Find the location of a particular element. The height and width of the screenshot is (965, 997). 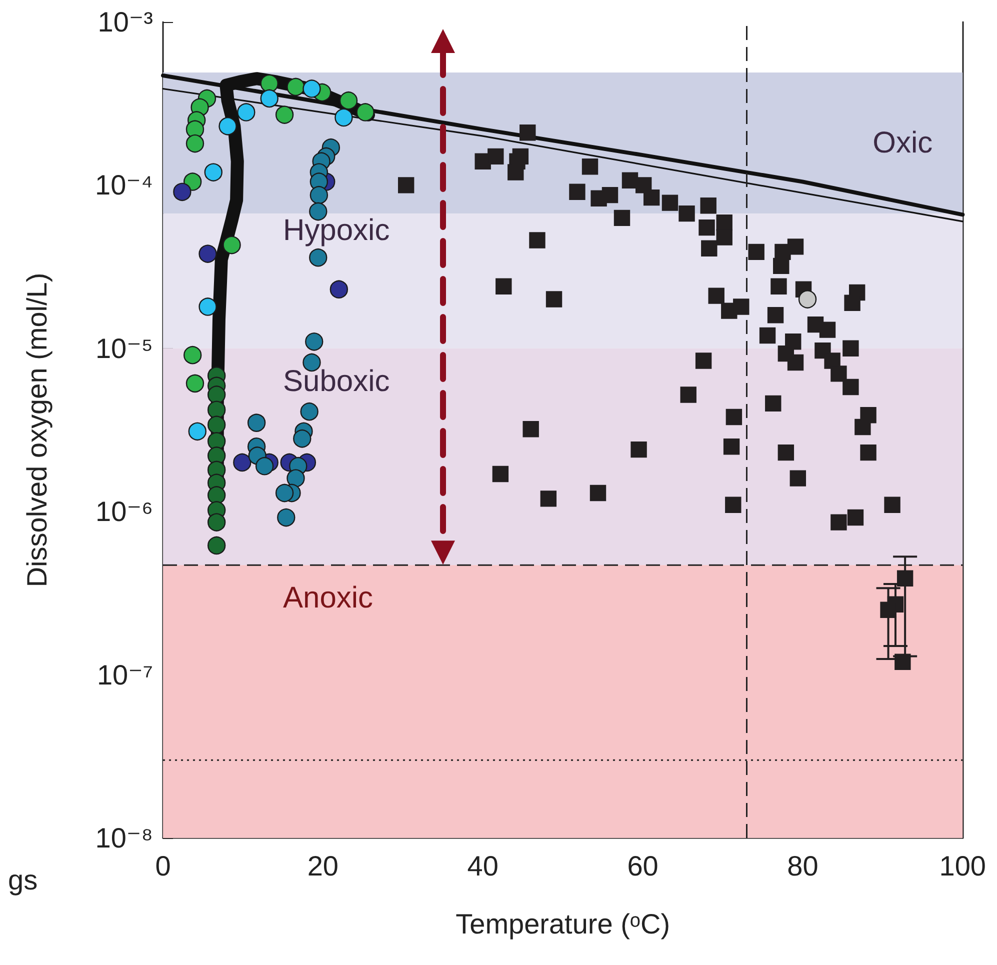

x-tick-label: 60 is located at coordinates (642, 866).